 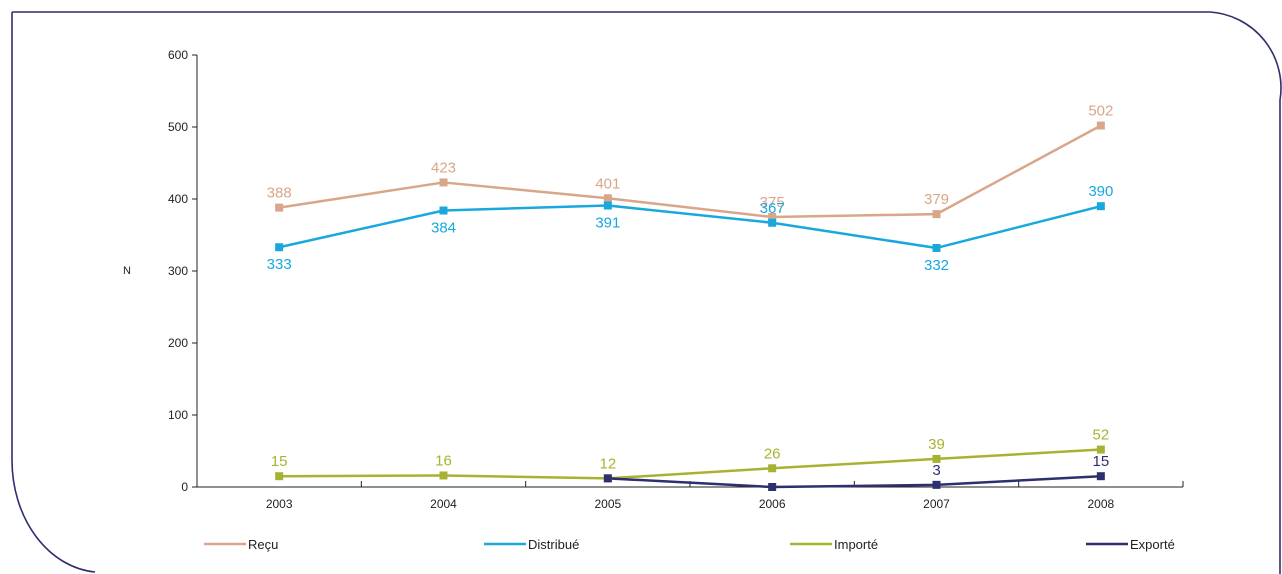 I want to click on y-axis-title: N, so click(x=127, y=271).